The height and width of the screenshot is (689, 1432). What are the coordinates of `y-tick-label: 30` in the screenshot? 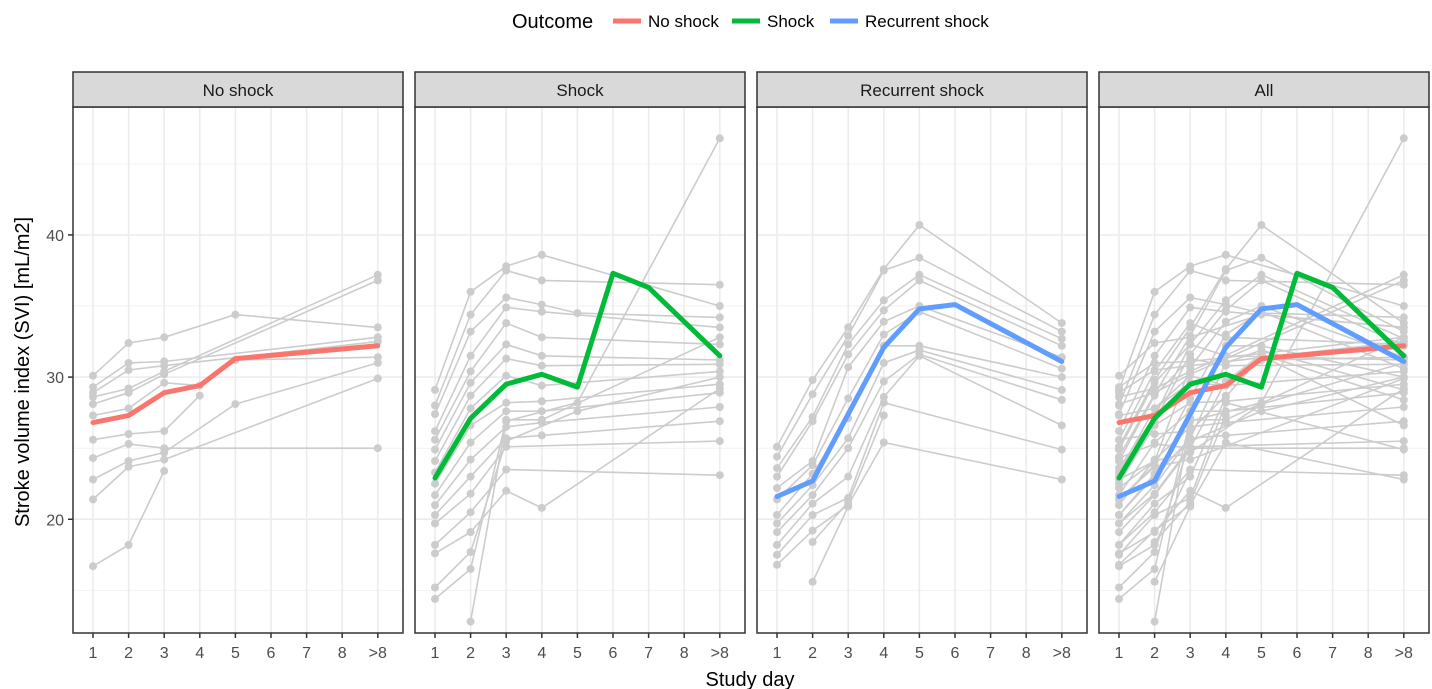 It's located at (55, 378).